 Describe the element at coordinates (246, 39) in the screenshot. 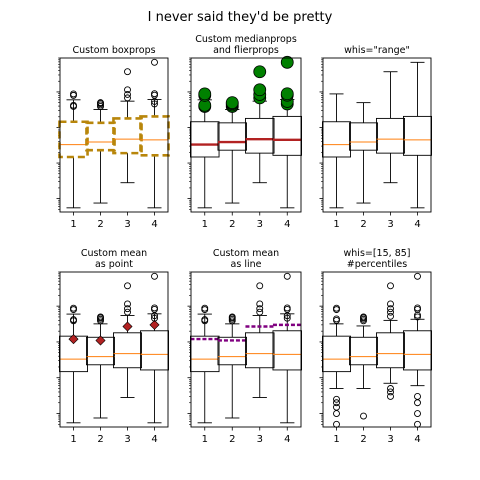

I see `subplot-title: Custom medianprops` at that location.